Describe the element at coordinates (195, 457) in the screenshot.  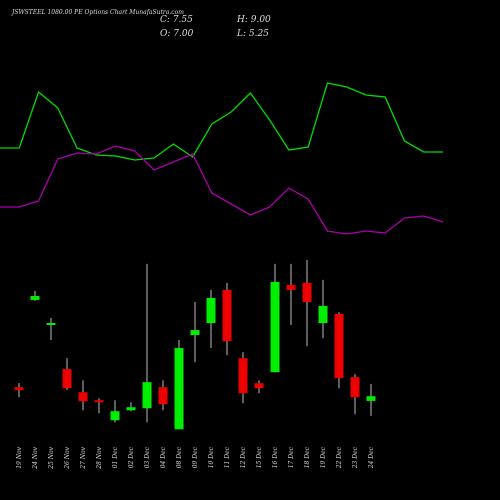
I see `x-tick-label: 09 Dec` at that location.